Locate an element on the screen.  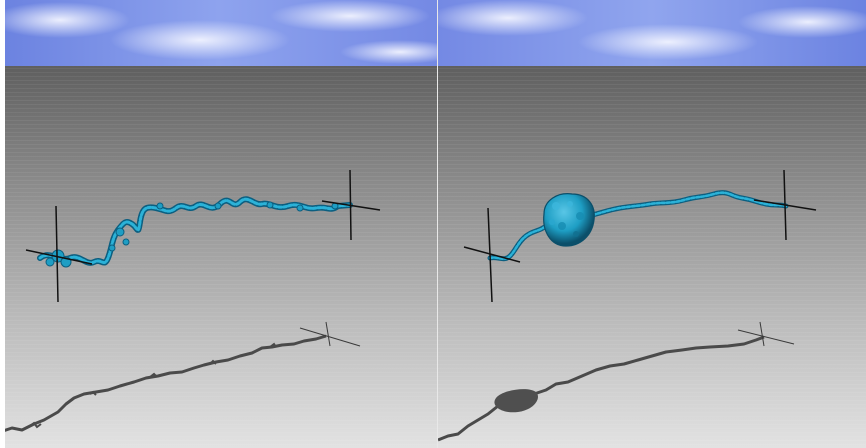
globule-shadow is located at coordinates (516, 401).